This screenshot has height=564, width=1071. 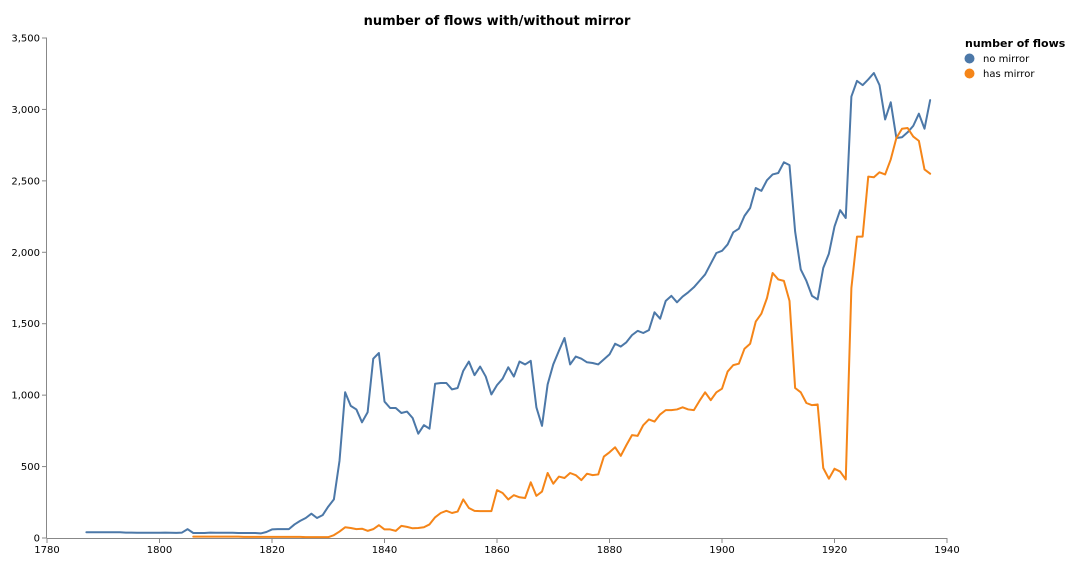 What do you see at coordinates (1015, 43) in the screenshot?
I see `legend-title: number of flows` at bounding box center [1015, 43].